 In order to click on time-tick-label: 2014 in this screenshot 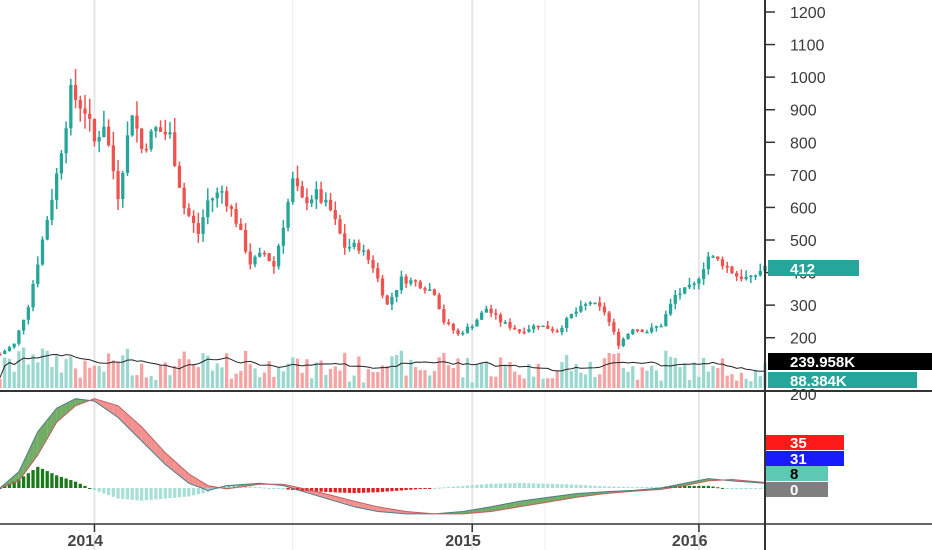, I will do `click(85, 541)`.